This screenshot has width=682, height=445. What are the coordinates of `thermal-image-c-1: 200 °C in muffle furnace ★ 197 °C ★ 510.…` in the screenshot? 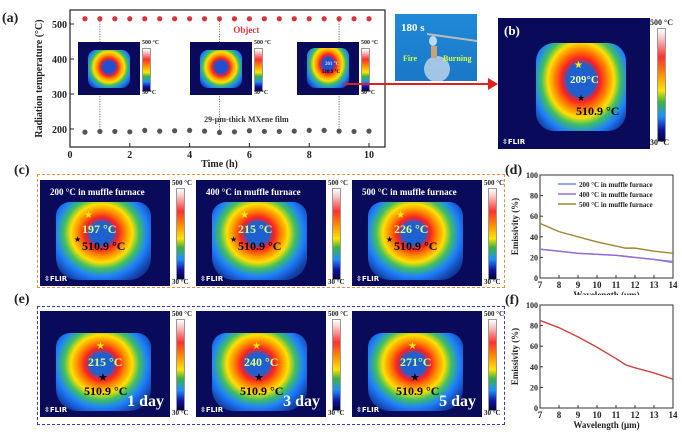 It's located at (105, 233).